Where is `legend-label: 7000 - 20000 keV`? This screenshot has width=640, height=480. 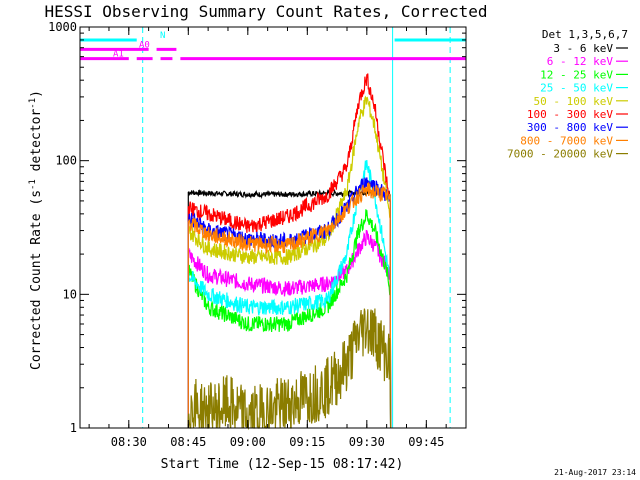
legend-label: 7000 - 20000 keV is located at coordinates (560, 154).